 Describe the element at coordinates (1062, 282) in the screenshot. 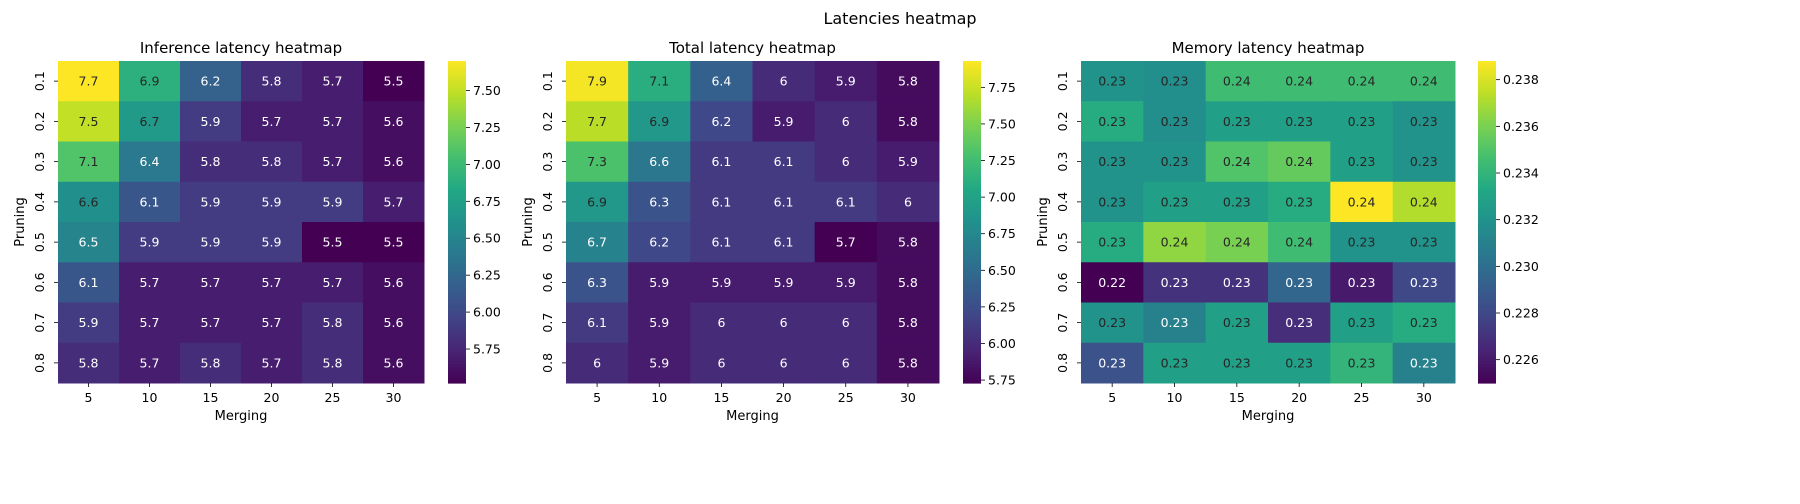

I see `y-tick-label: 0.6` at that location.